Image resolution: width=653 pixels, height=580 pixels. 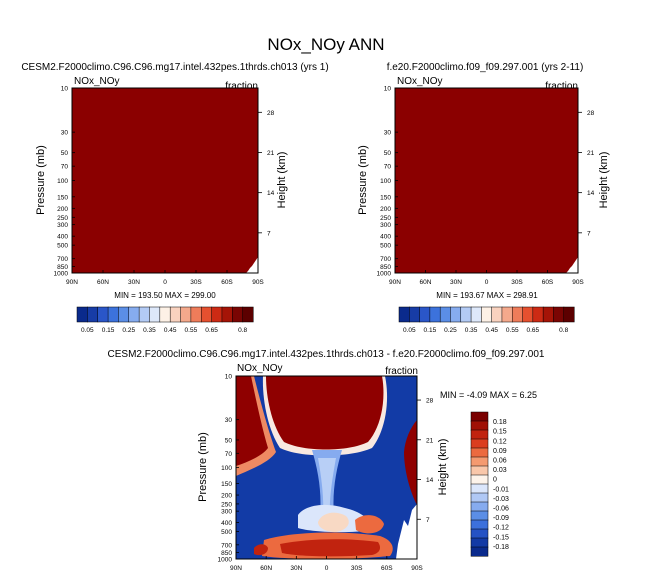 What do you see at coordinates (430, 480) in the screenshot?
I see `difference-right-tick-label-2: 14` at bounding box center [430, 480].